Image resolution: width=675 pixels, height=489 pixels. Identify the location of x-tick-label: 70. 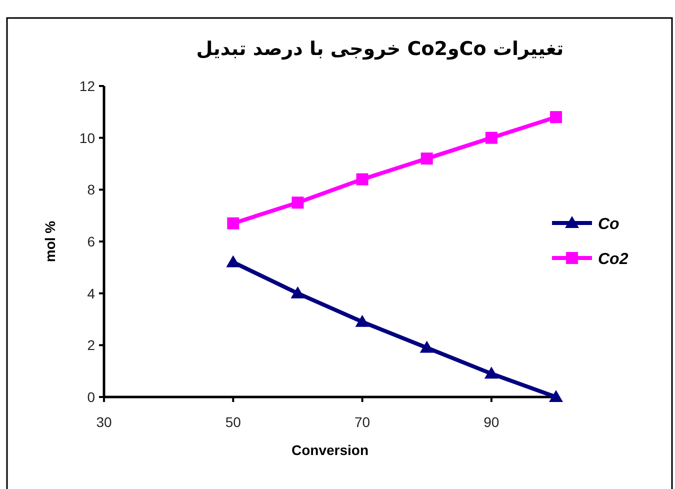
(362, 422).